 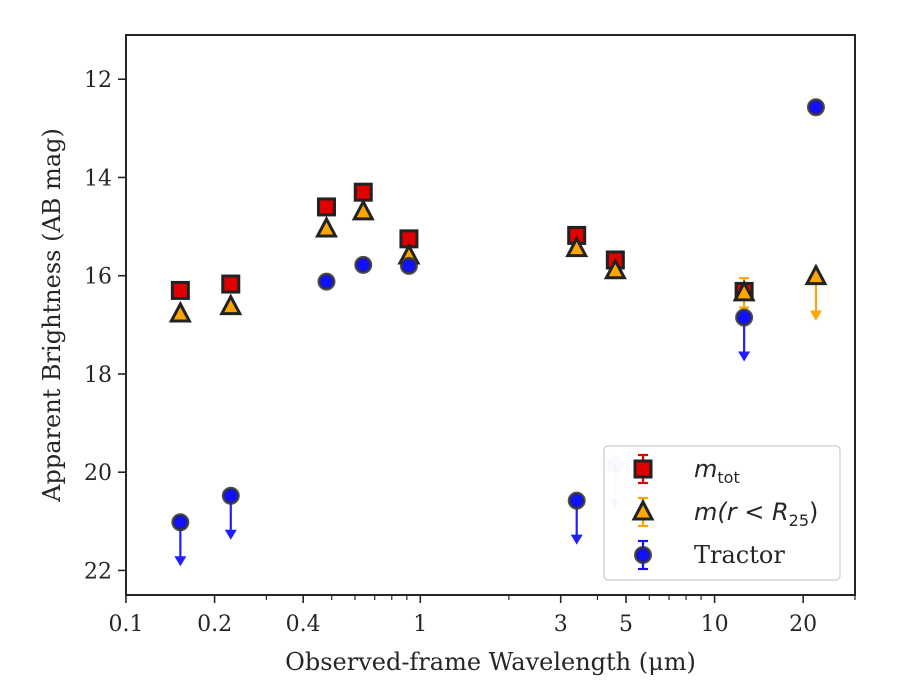 I want to click on legend: mtot m(r < R25) Tractor, so click(x=722, y=513).